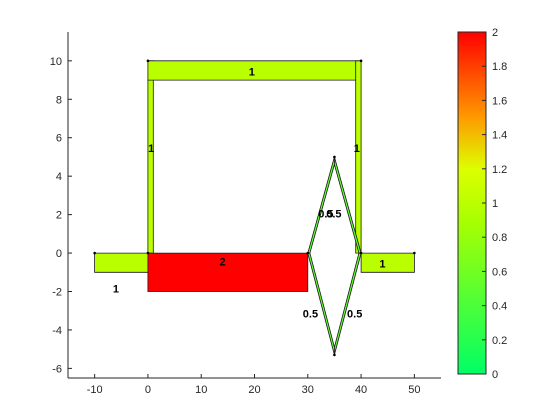  What do you see at coordinates (499, 170) in the screenshot?
I see `colorbar-tick-label-7: 1.2` at bounding box center [499, 170].